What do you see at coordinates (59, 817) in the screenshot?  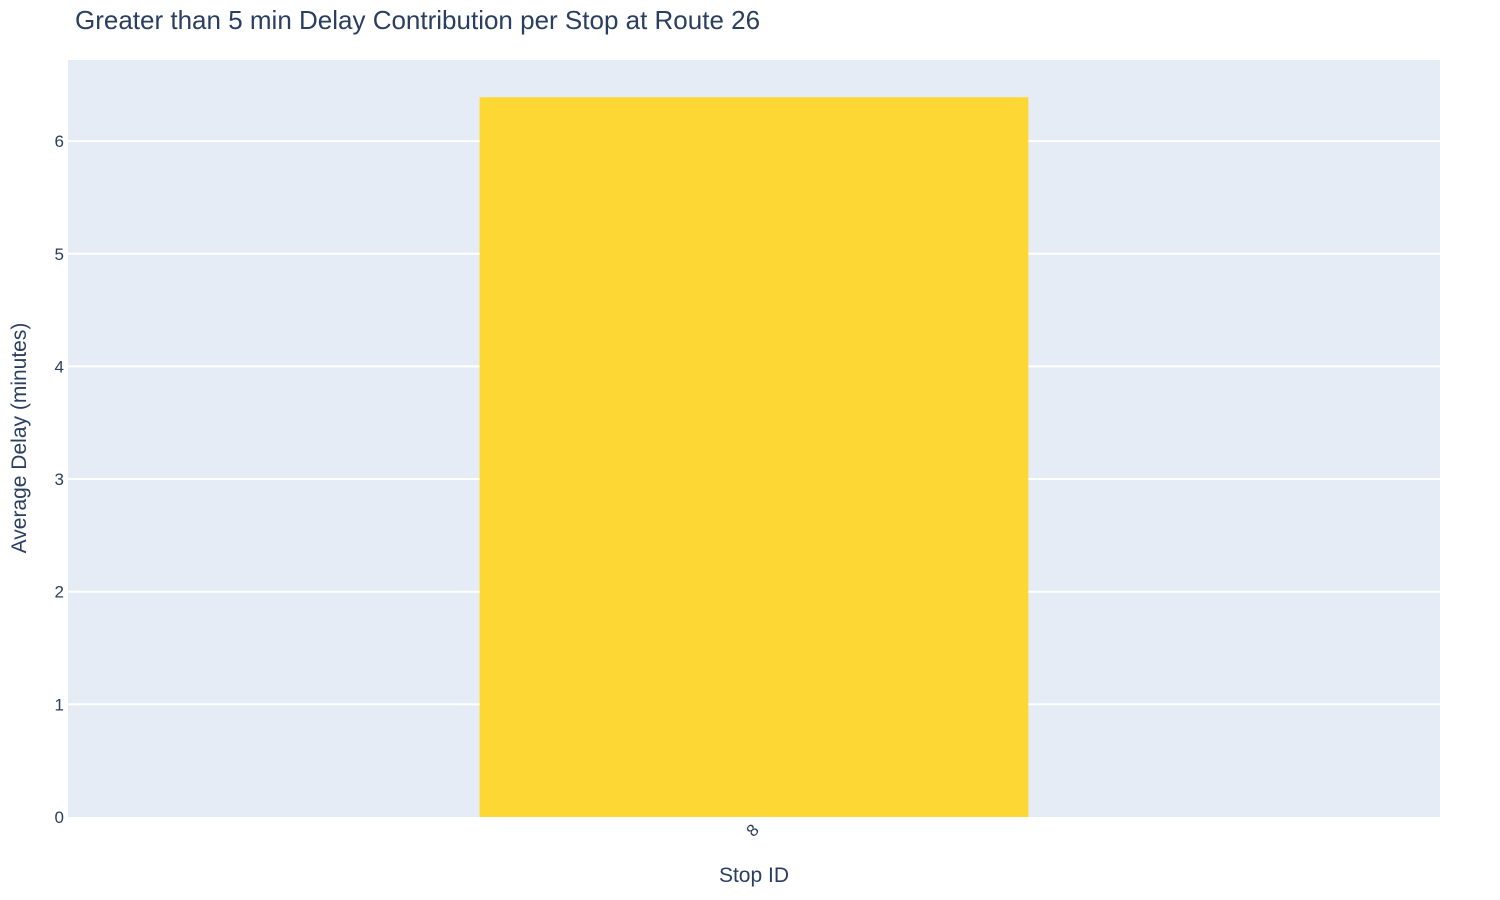 I see `y-tick-label: 0` at bounding box center [59, 817].